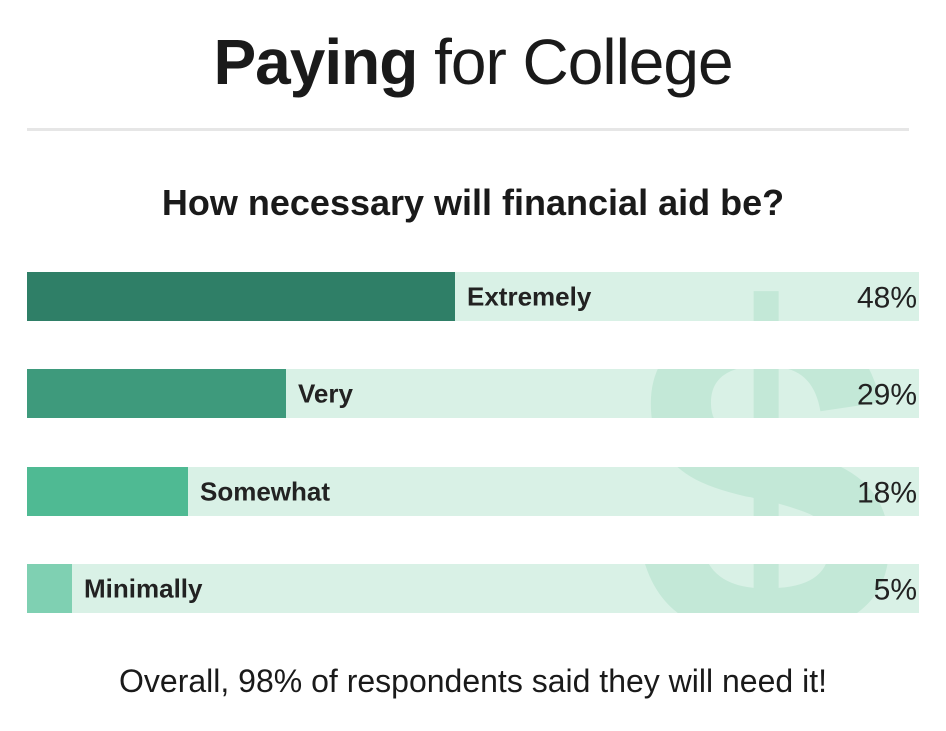 The image size is (946, 731). I want to click on page-title: Paying for College, so click(473, 62).